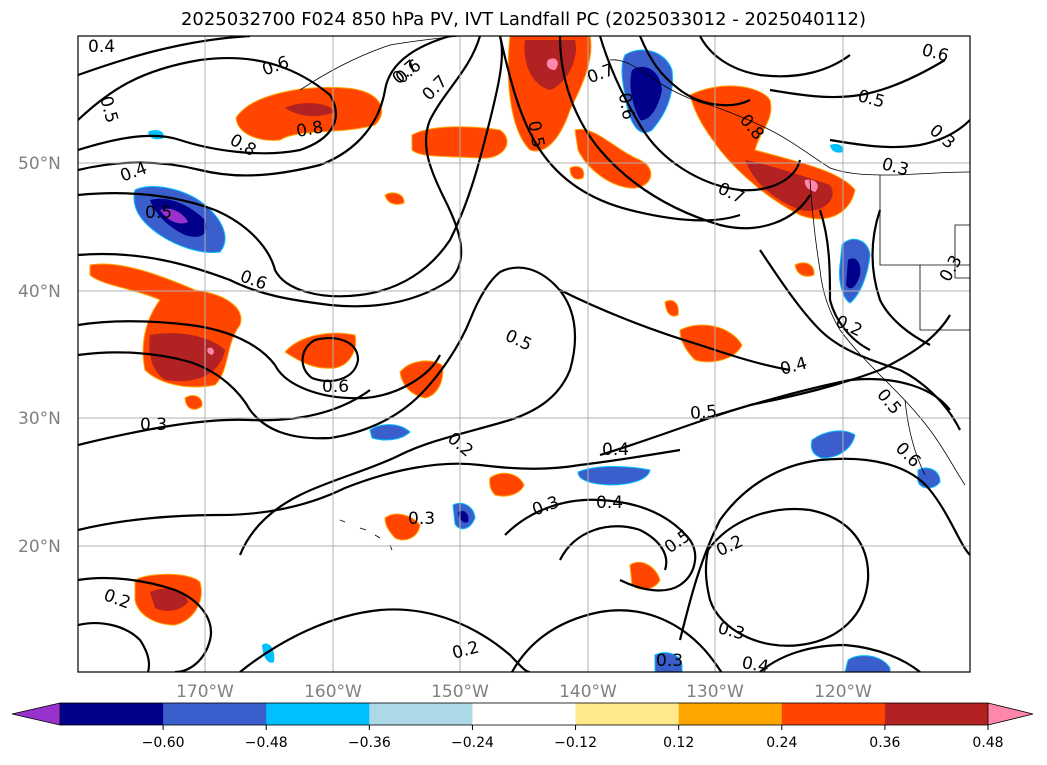  What do you see at coordinates (39, 419) in the screenshot?
I see `lat-label-30: 30°N` at bounding box center [39, 419].